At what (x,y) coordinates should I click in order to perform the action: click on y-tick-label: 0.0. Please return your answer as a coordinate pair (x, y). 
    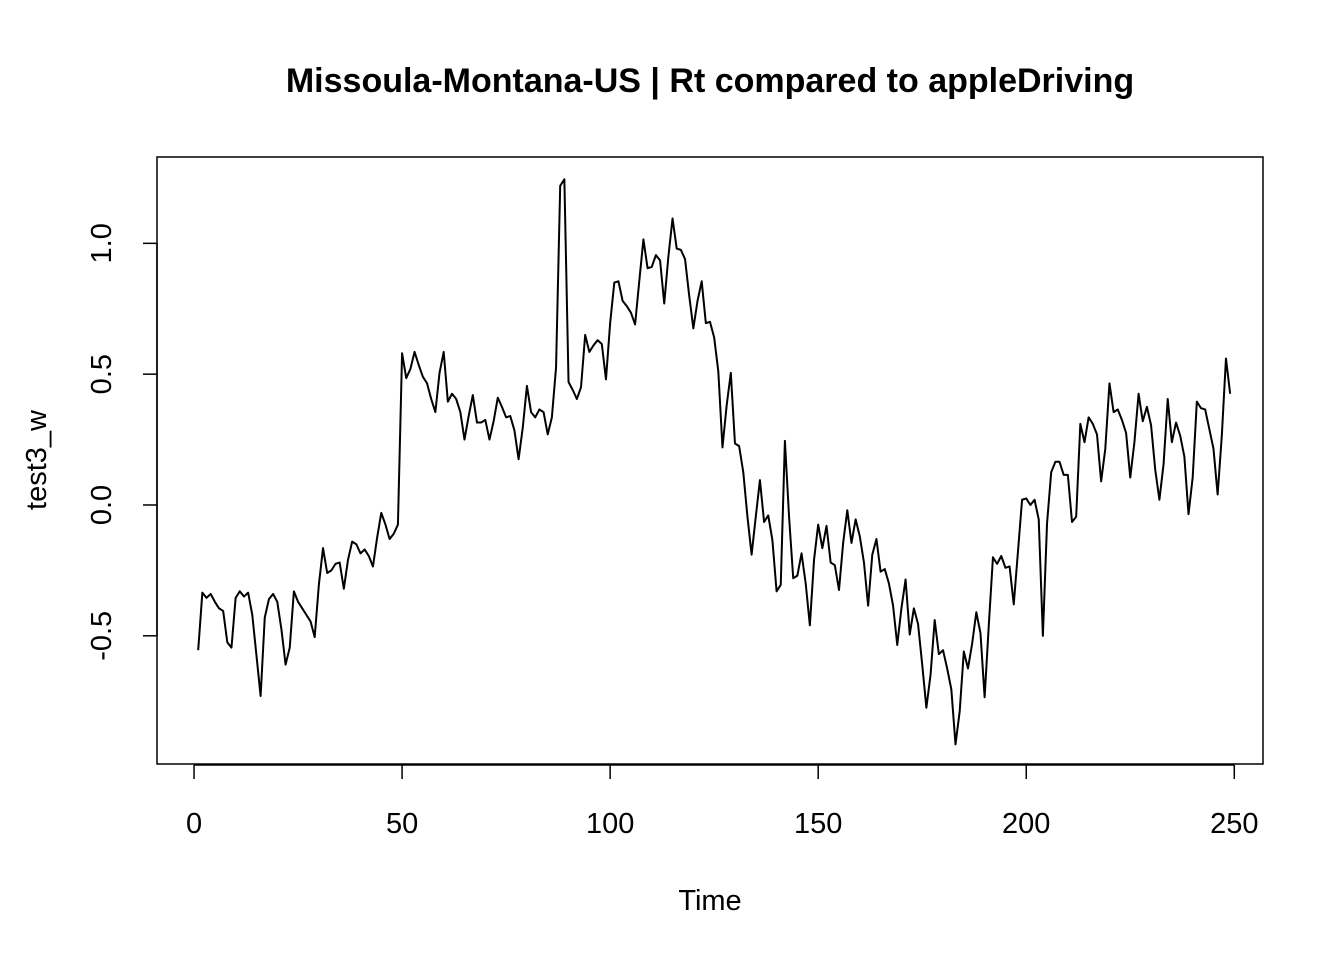
    Looking at the image, I should click on (102, 505).